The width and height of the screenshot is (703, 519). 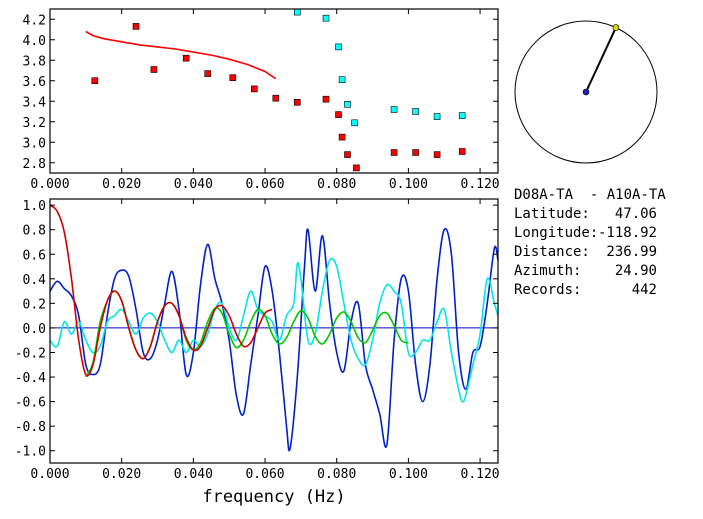 What do you see at coordinates (627, 233) in the screenshot?
I see `info-value-1: -118.92` at bounding box center [627, 233].